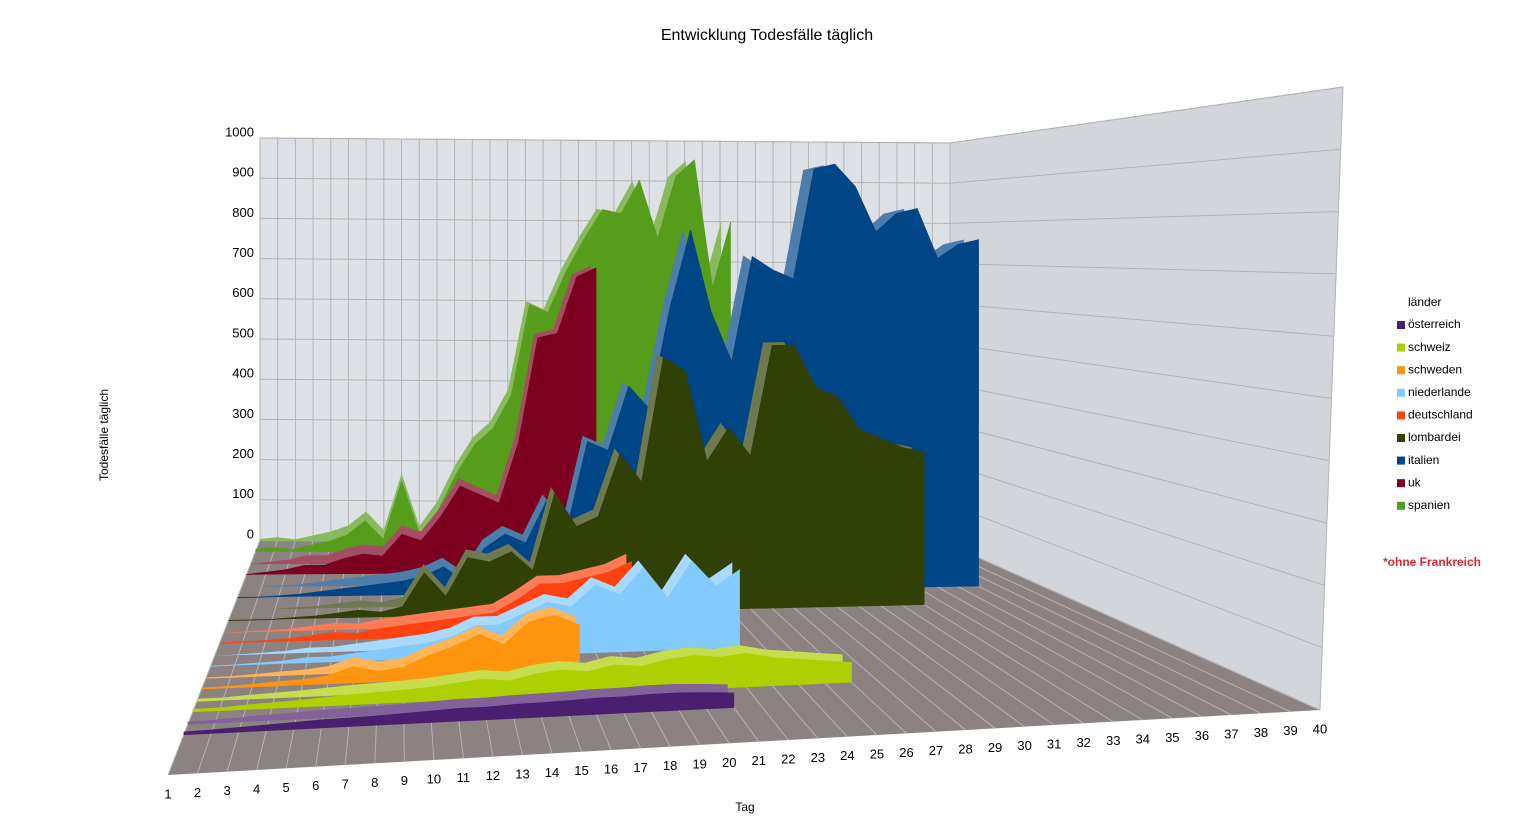  I want to click on x-tick-label: 28, so click(965, 748).